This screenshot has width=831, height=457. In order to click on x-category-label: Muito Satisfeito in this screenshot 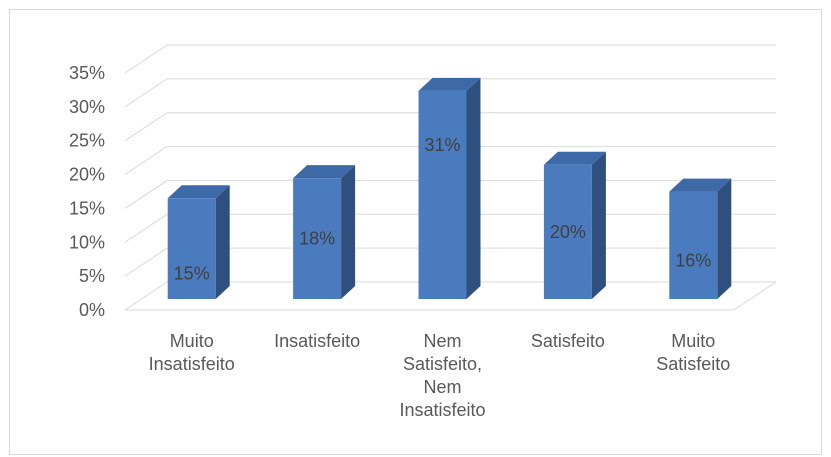, I will do `click(693, 352)`.